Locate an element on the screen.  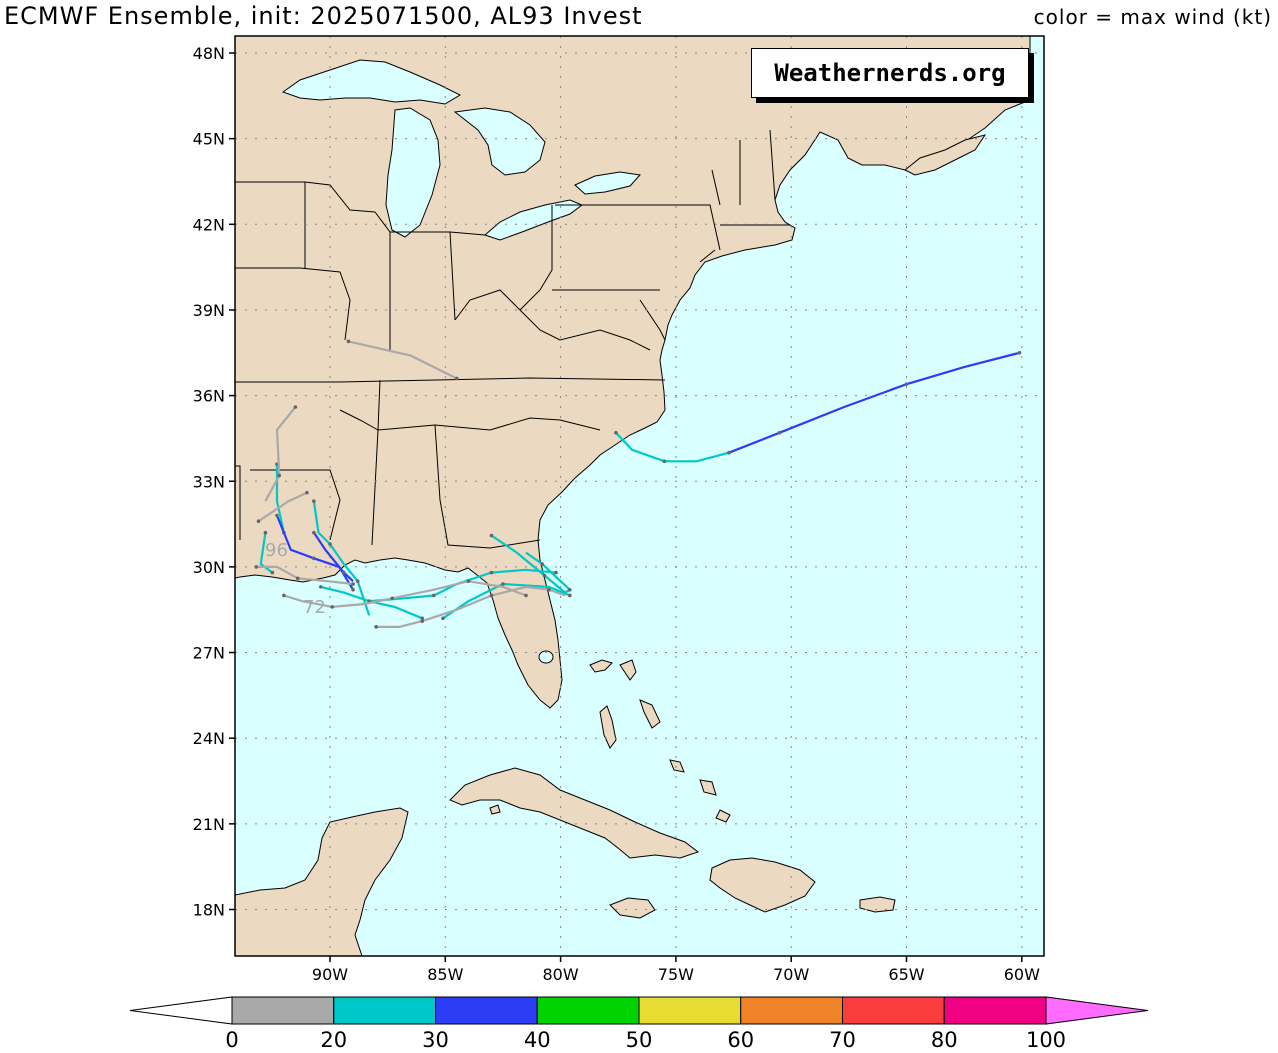
longitude-axis: 90W 85W 80W 75W 70W 65W 60W is located at coordinates (676, 970).